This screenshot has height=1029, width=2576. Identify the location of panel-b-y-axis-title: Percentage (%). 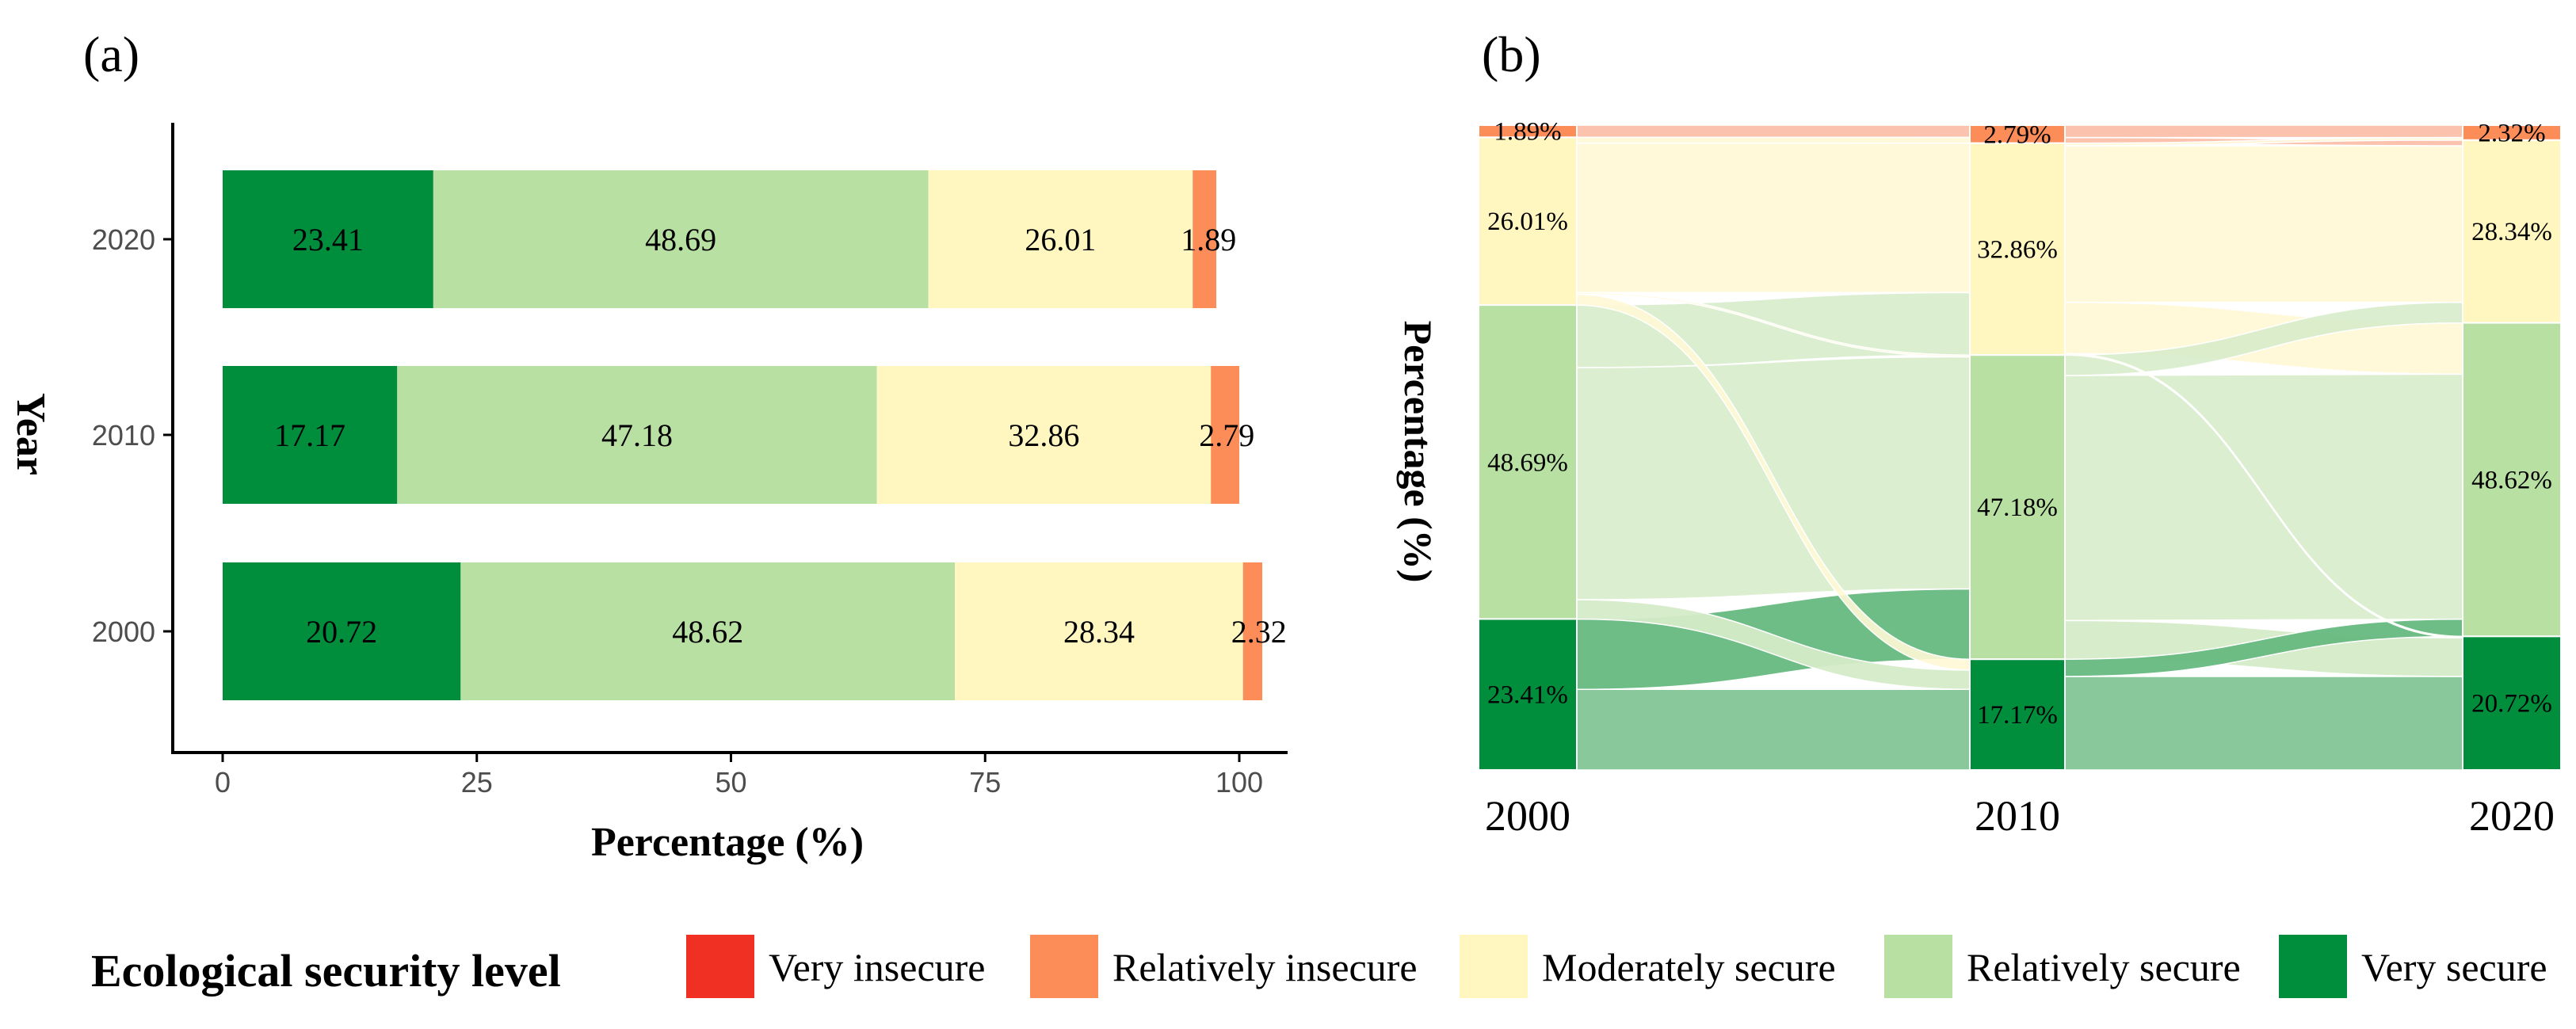
(1418, 452).